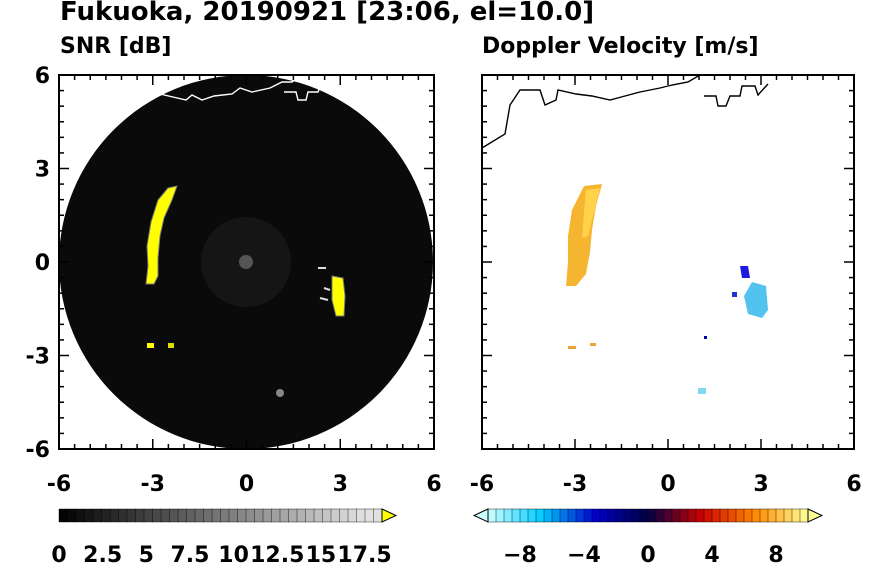 The width and height of the screenshot is (870, 570). What do you see at coordinates (233, 555) in the screenshot?
I see `snr-colorbar-label: 10` at bounding box center [233, 555].